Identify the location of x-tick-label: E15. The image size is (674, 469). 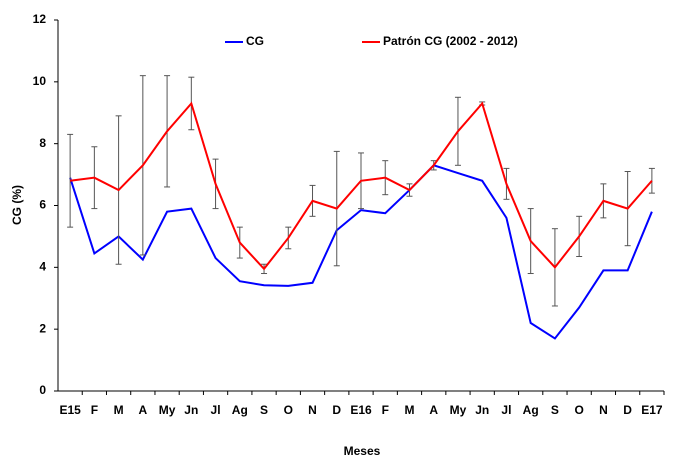
(70, 410).